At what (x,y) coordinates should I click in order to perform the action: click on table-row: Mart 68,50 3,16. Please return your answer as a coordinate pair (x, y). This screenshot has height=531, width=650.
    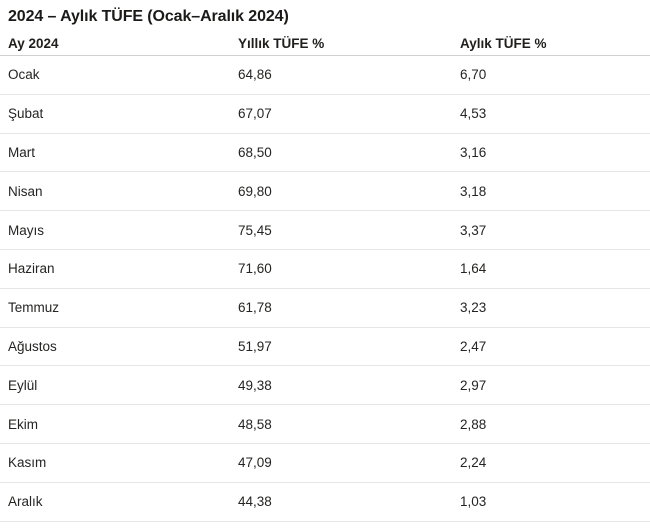
    Looking at the image, I should click on (325, 153).